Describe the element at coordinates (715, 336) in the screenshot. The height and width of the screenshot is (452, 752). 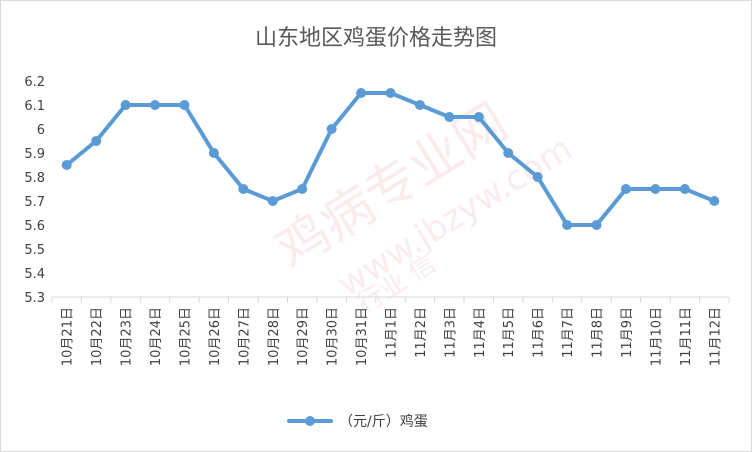
I see `x-tick-label: 11月12日` at that location.